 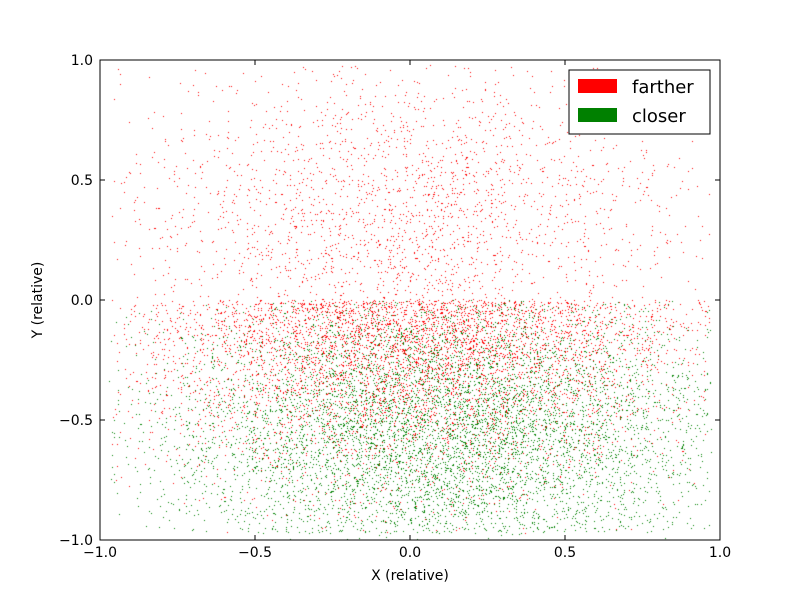 I want to click on y-tick-label: 0.0, so click(x=82, y=301).